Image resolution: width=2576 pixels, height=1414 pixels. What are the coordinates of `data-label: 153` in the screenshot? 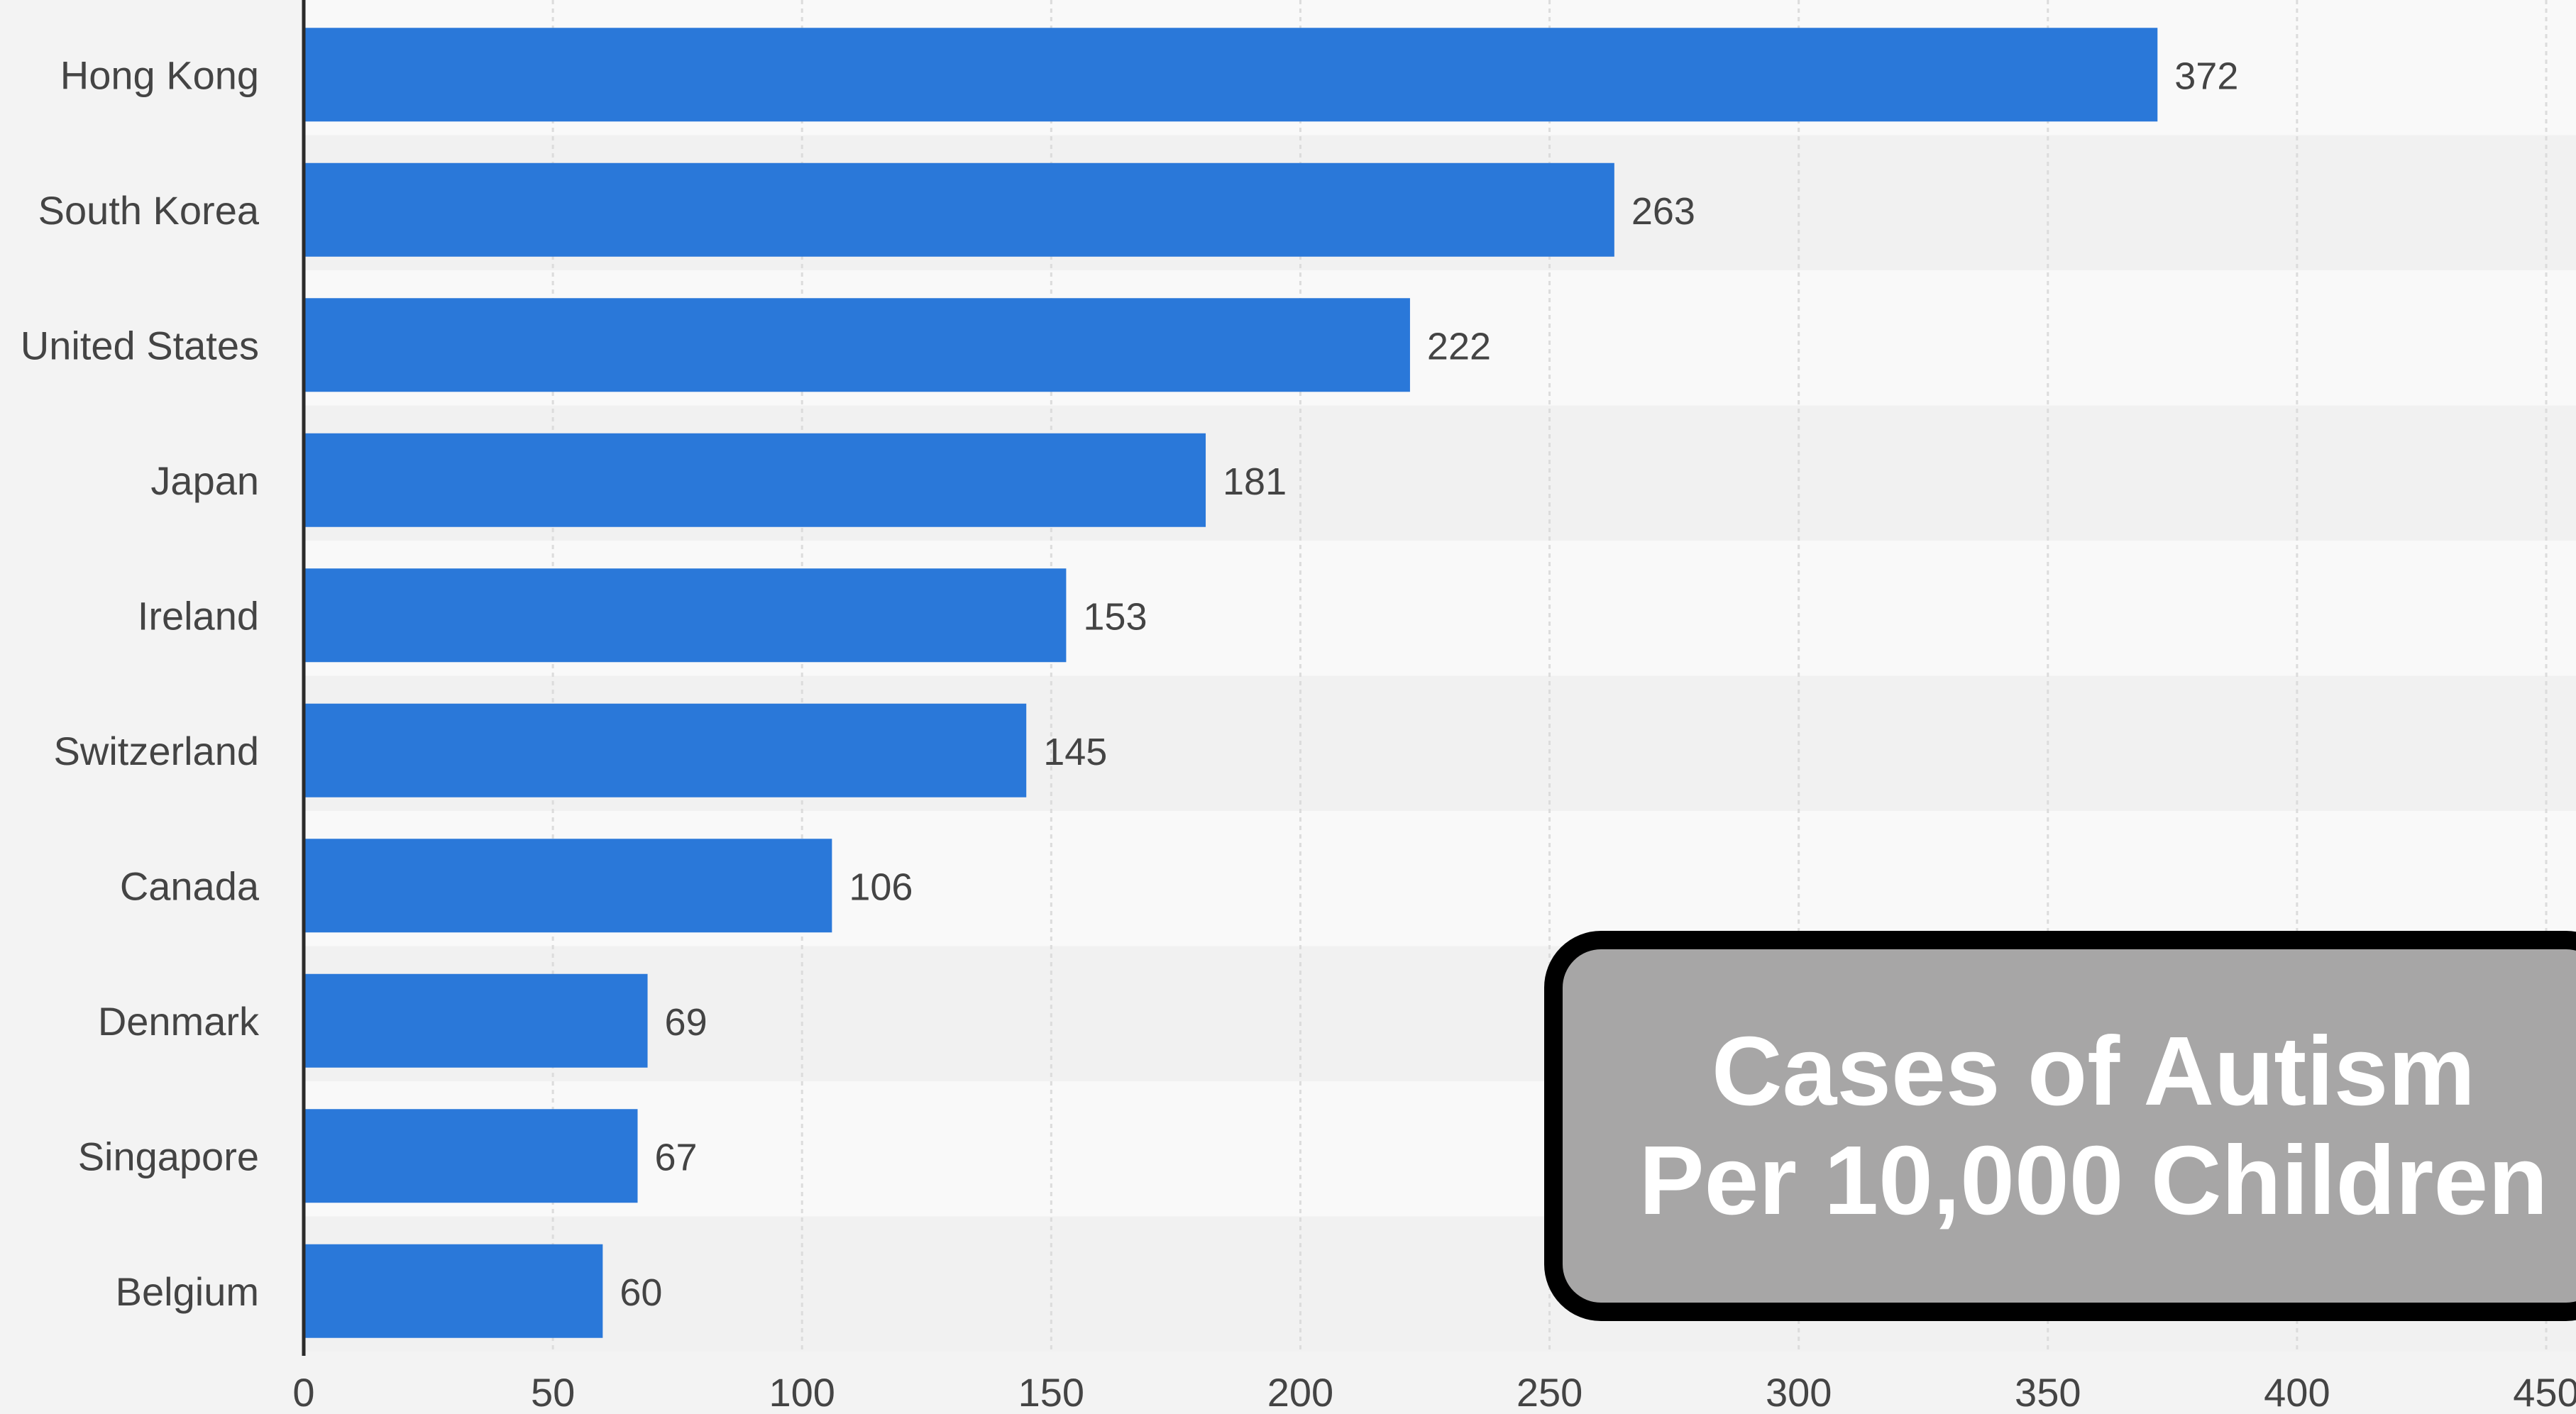 It's located at (1115, 616).